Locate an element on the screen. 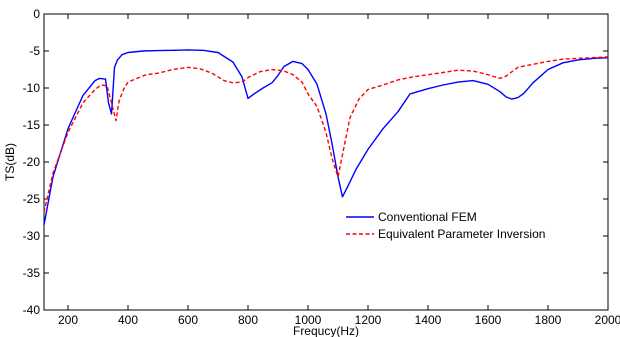 Image resolution: width=620 pixels, height=337 pixels. legend-label-conventional-fem: Conventional FEM is located at coordinates (427, 217).